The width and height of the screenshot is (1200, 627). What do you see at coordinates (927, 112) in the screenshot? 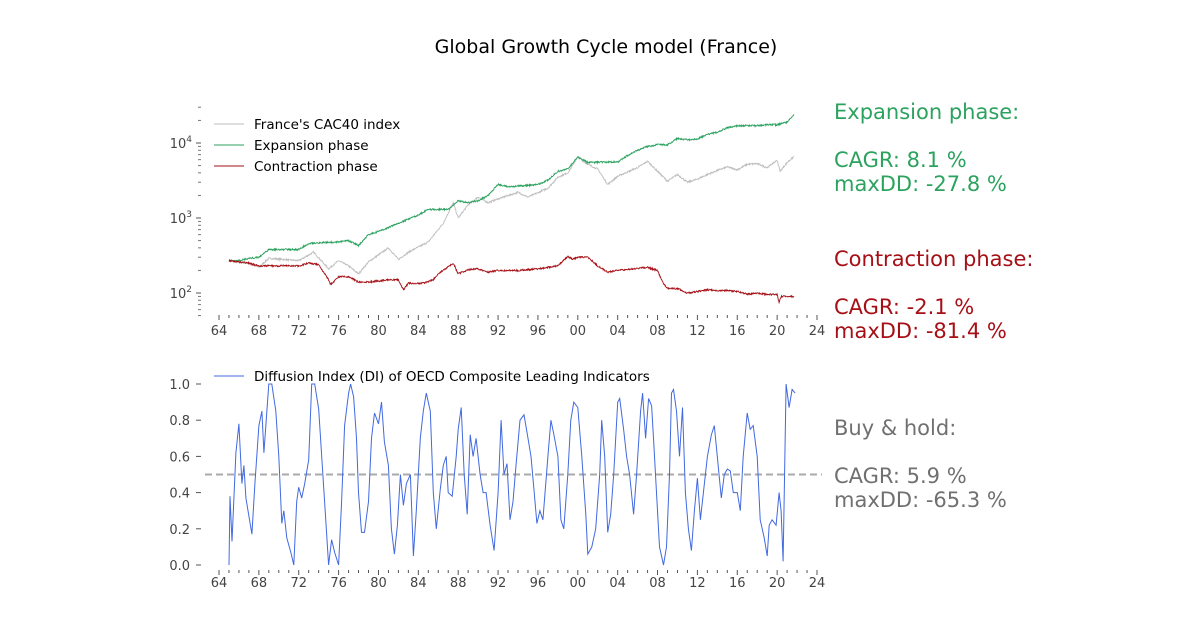
I see `expansion-heading: Expansion phase:` at bounding box center [927, 112].